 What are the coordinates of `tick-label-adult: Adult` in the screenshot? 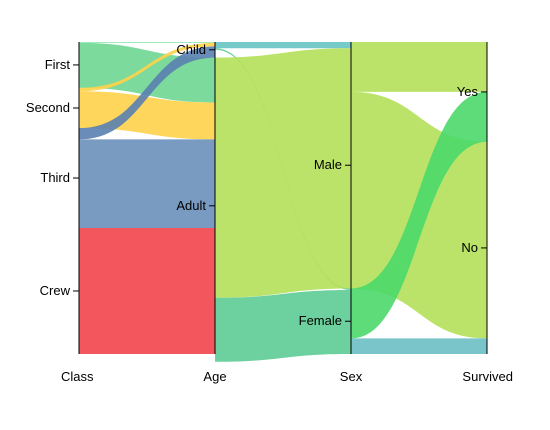 It's located at (191, 205).